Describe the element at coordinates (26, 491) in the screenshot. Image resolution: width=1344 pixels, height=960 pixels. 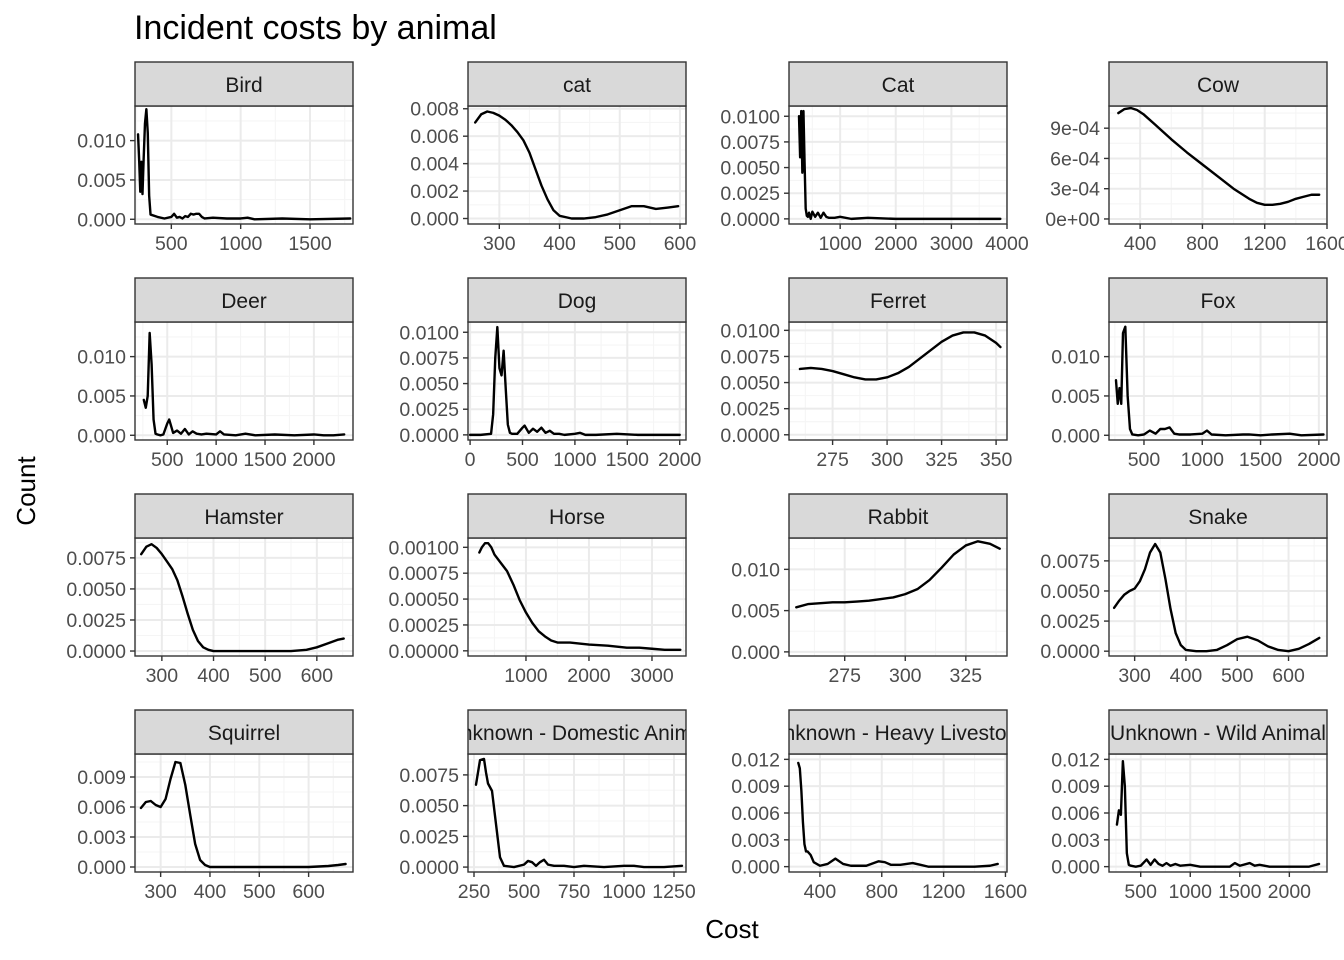
I see `y-axis-title: Count` at that location.